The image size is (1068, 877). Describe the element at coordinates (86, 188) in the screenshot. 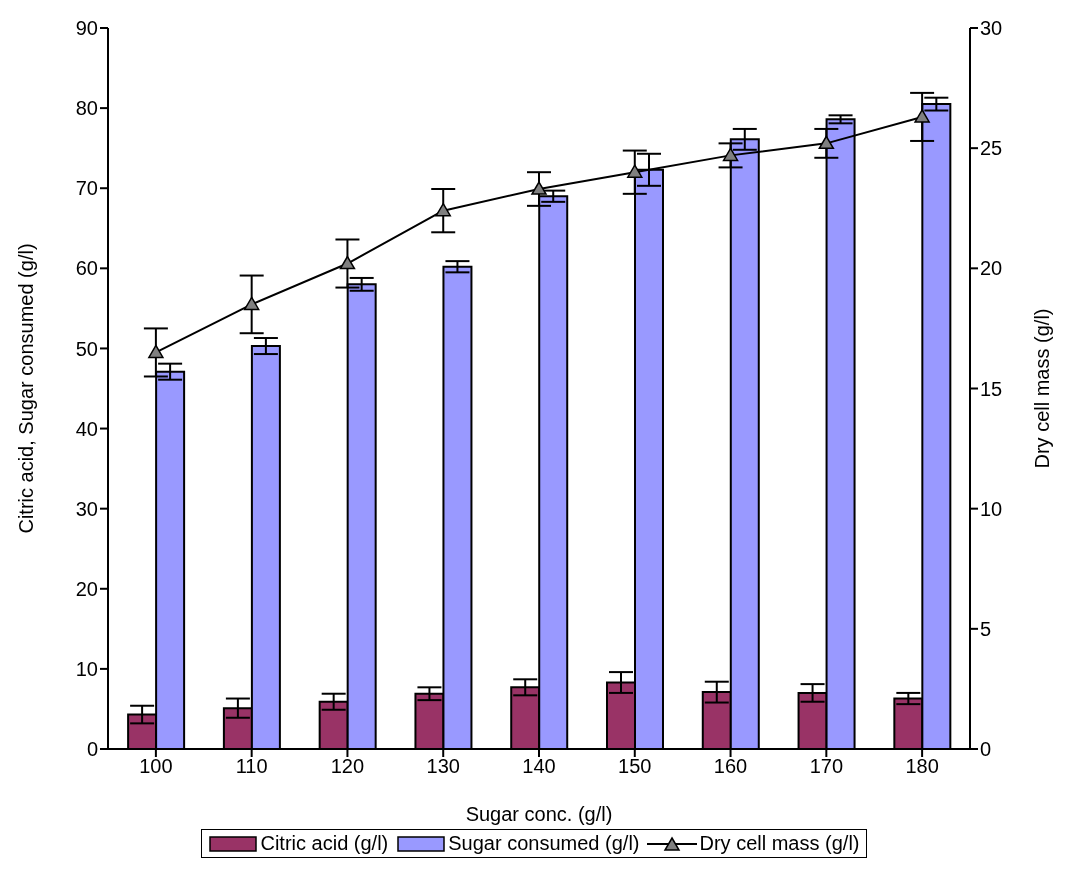

I see `y-tick-label: 70` at that location.